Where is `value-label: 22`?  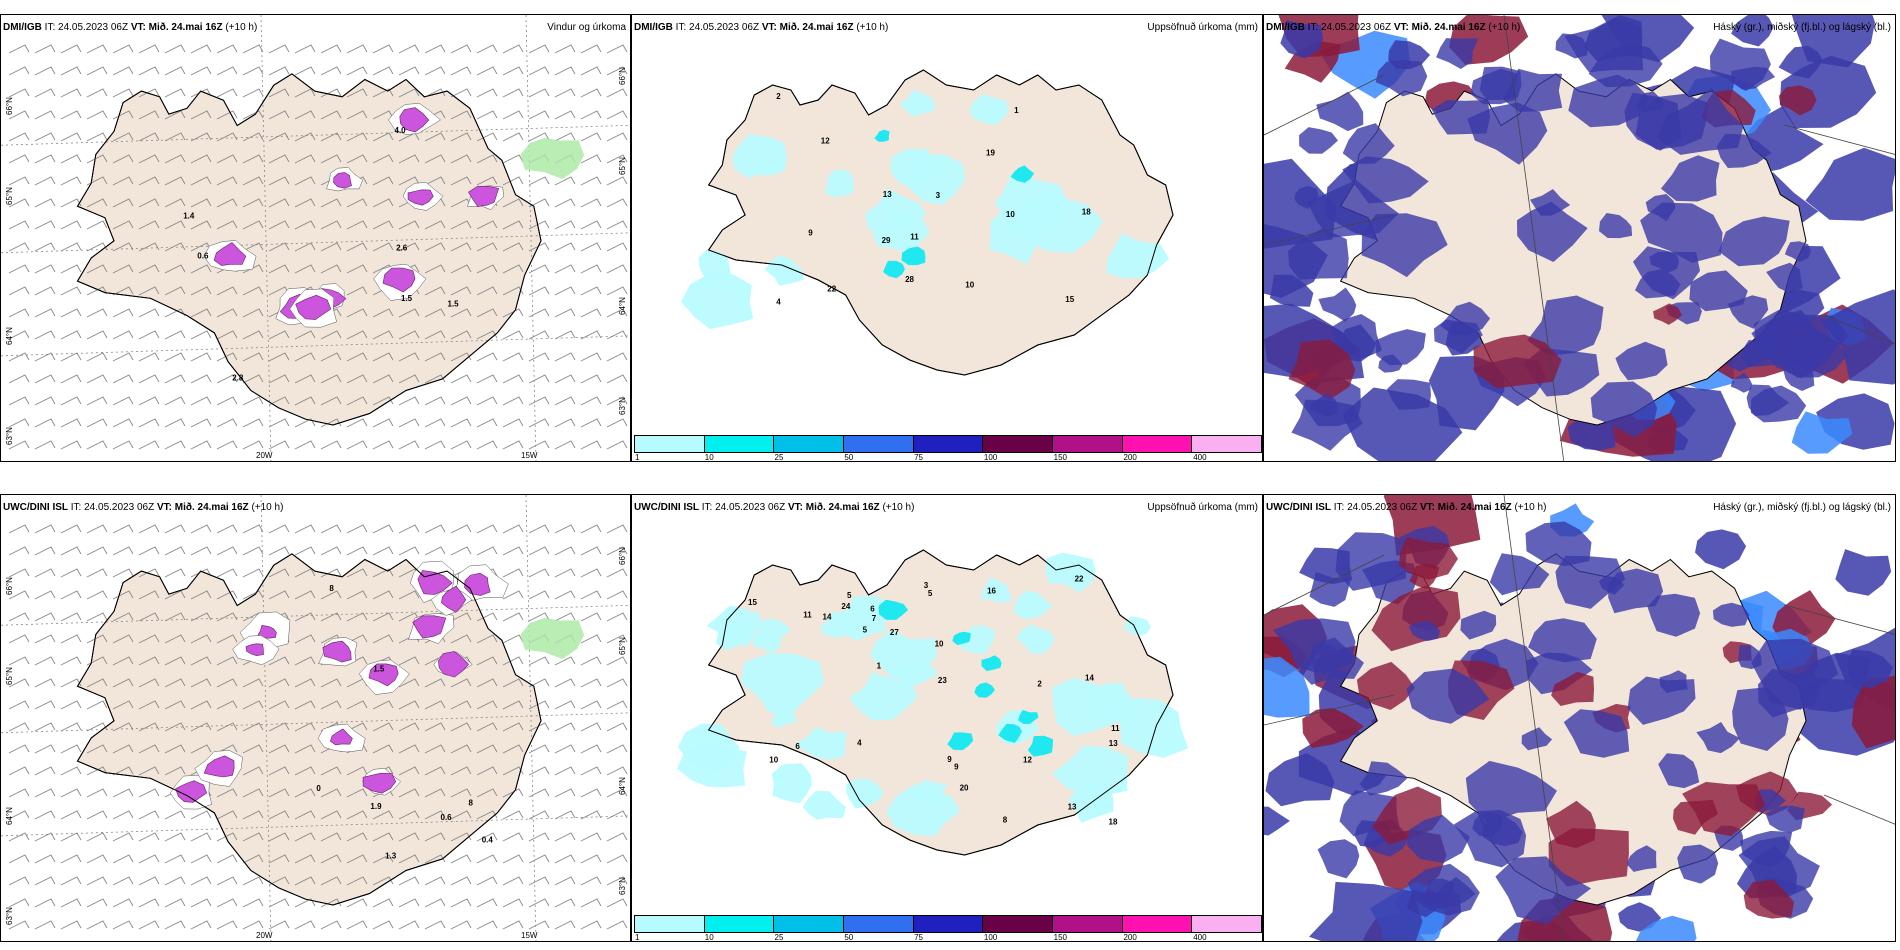
value-label: 22 is located at coordinates (1079, 579).